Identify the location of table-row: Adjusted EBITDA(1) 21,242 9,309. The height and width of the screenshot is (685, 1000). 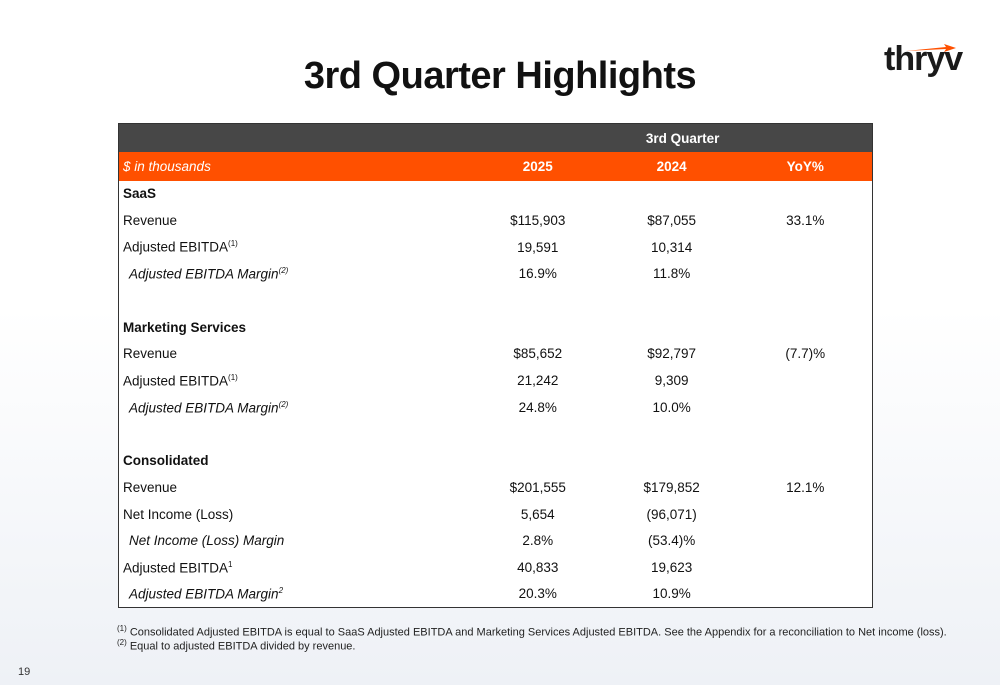
(496, 380).